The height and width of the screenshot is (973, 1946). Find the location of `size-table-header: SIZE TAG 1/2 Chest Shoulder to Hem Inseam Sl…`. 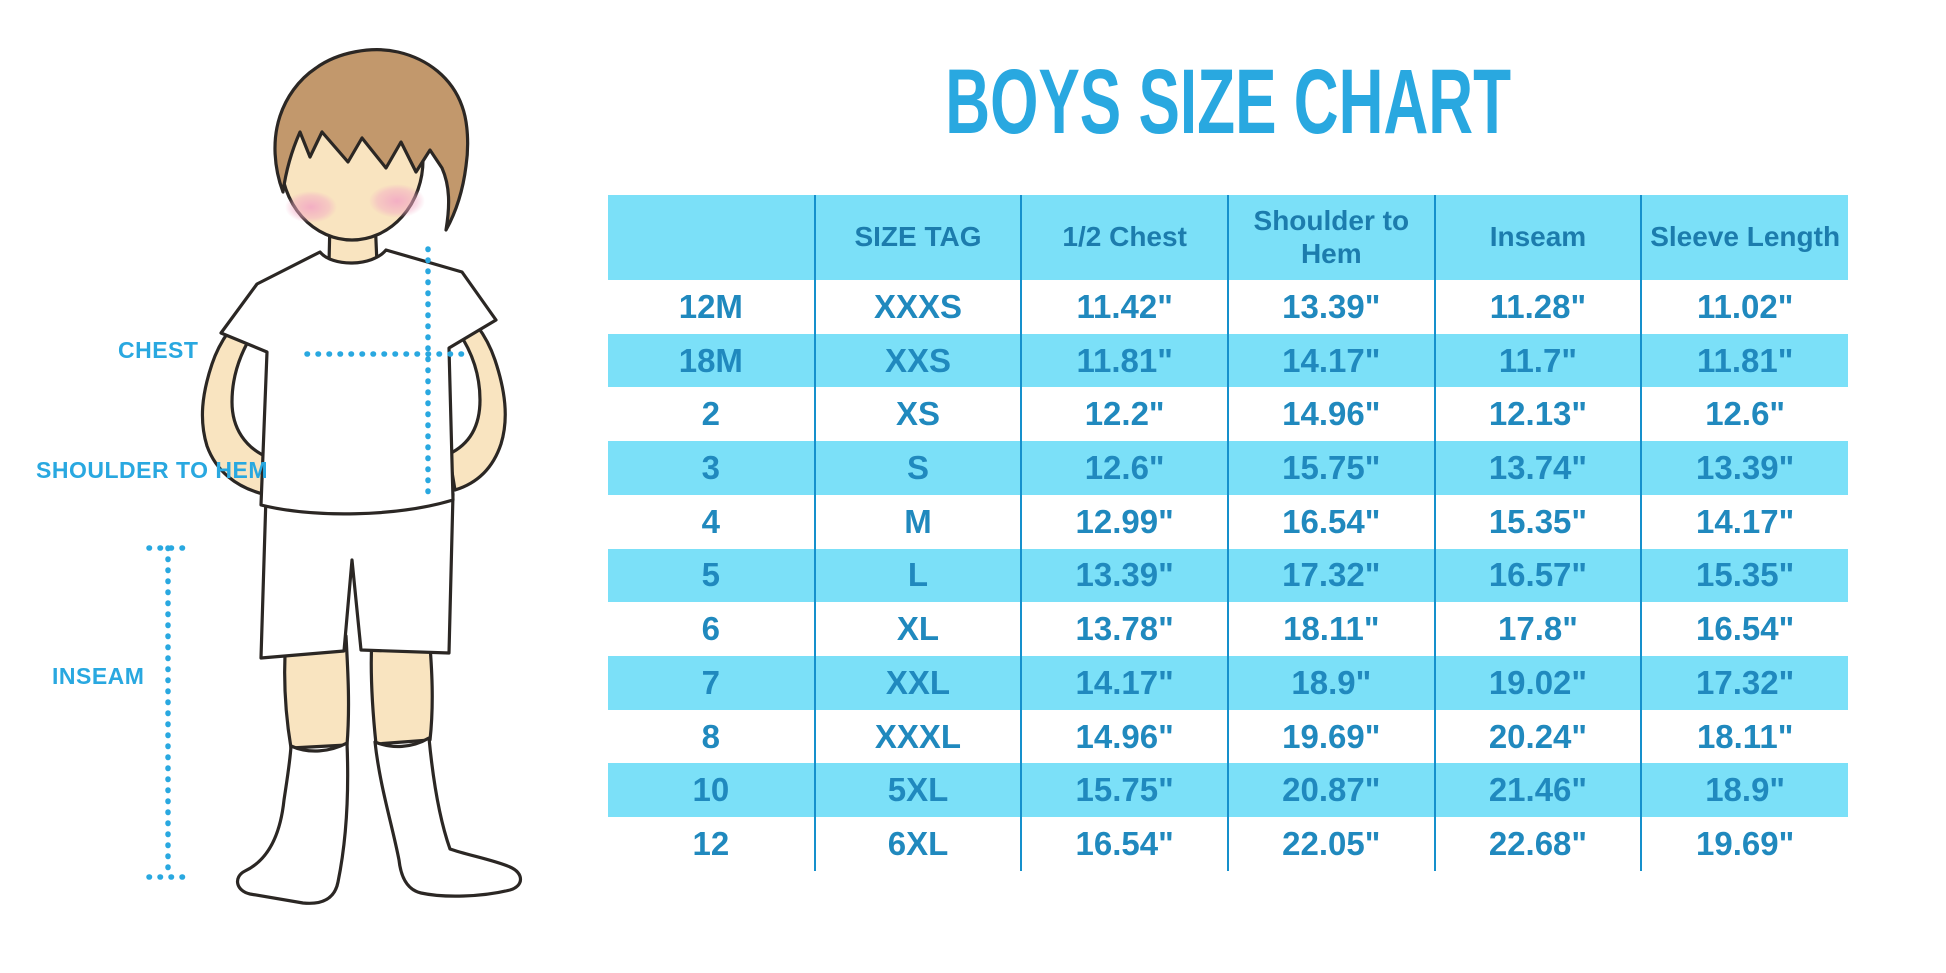

size-table-header: SIZE TAG 1/2 Chest Shoulder to Hem Inseam Sl… is located at coordinates (1228, 237).